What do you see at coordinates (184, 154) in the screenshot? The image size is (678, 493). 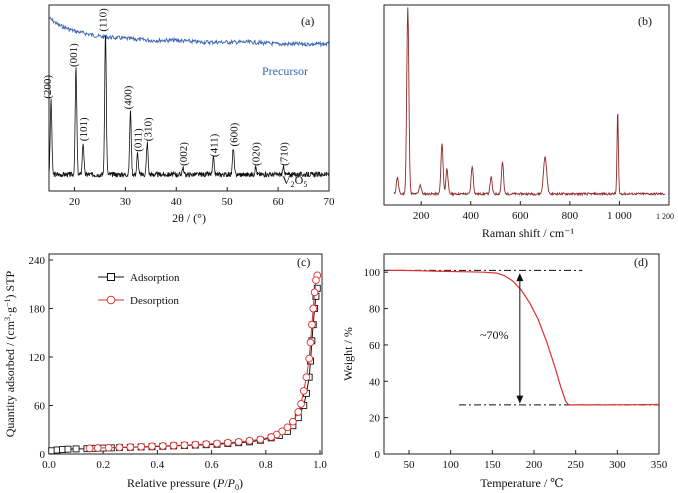 I see `a-peak-label: (002)` at bounding box center [184, 154].